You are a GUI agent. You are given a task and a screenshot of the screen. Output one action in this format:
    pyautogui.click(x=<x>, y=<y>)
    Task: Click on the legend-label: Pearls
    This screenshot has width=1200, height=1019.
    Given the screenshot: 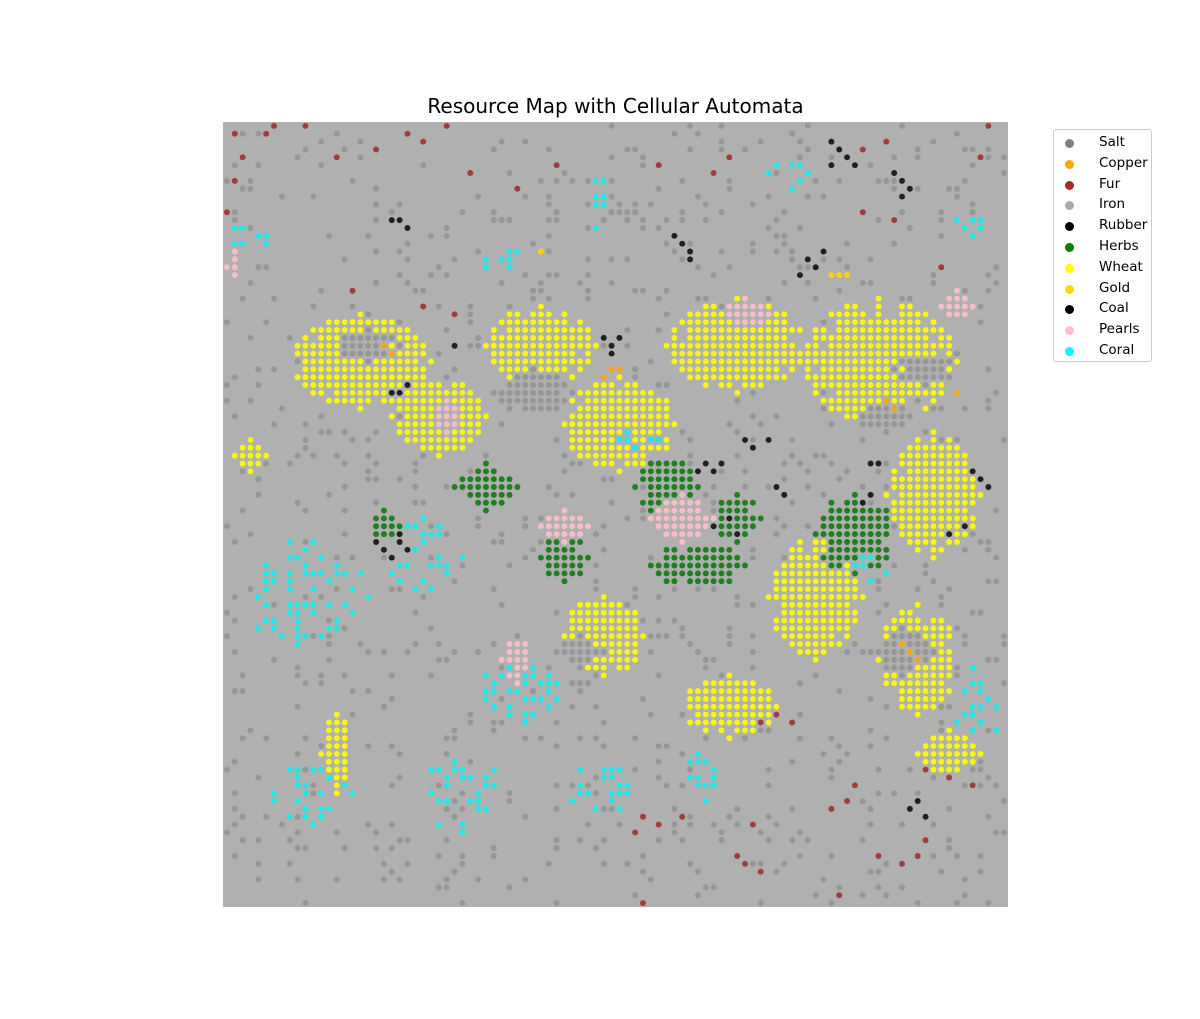 What is the action you would take?
    pyautogui.click(x=1119, y=329)
    